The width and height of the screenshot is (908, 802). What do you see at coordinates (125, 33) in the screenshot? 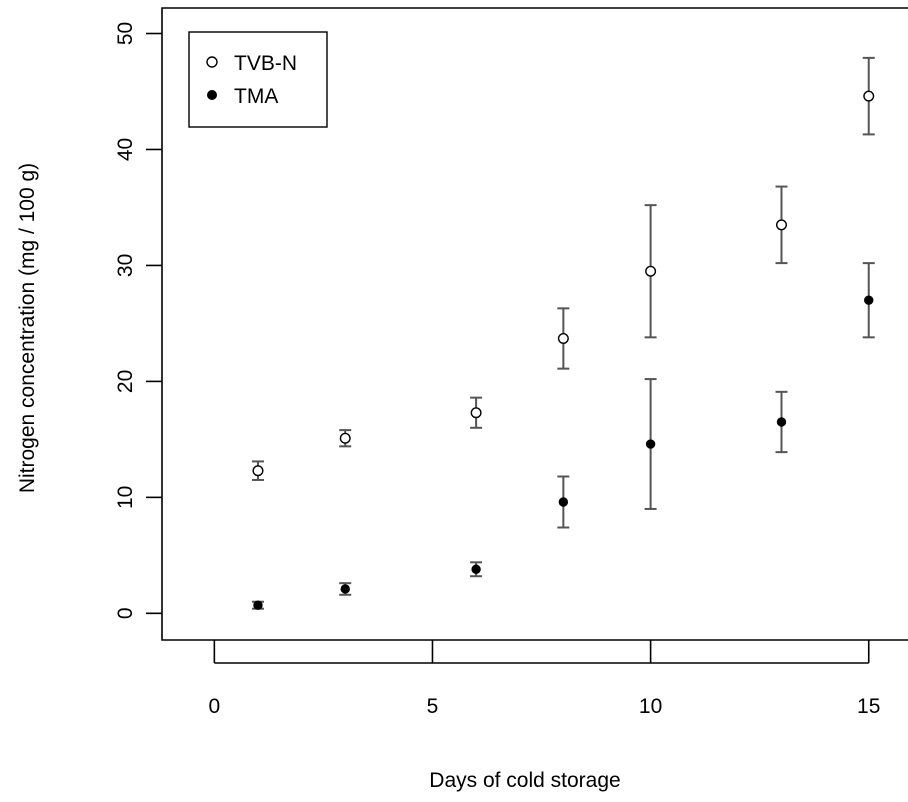
I see `y-tick-label: 50` at bounding box center [125, 33].